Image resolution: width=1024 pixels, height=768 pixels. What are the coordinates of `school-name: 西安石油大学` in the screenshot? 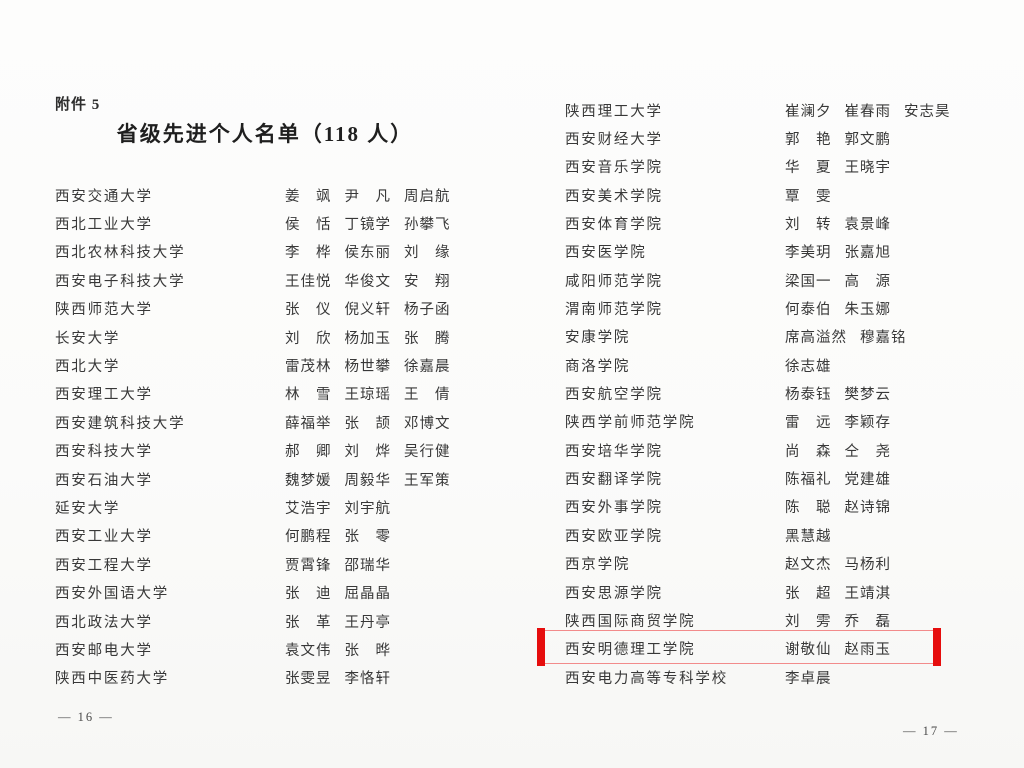 It's located at (104, 480).